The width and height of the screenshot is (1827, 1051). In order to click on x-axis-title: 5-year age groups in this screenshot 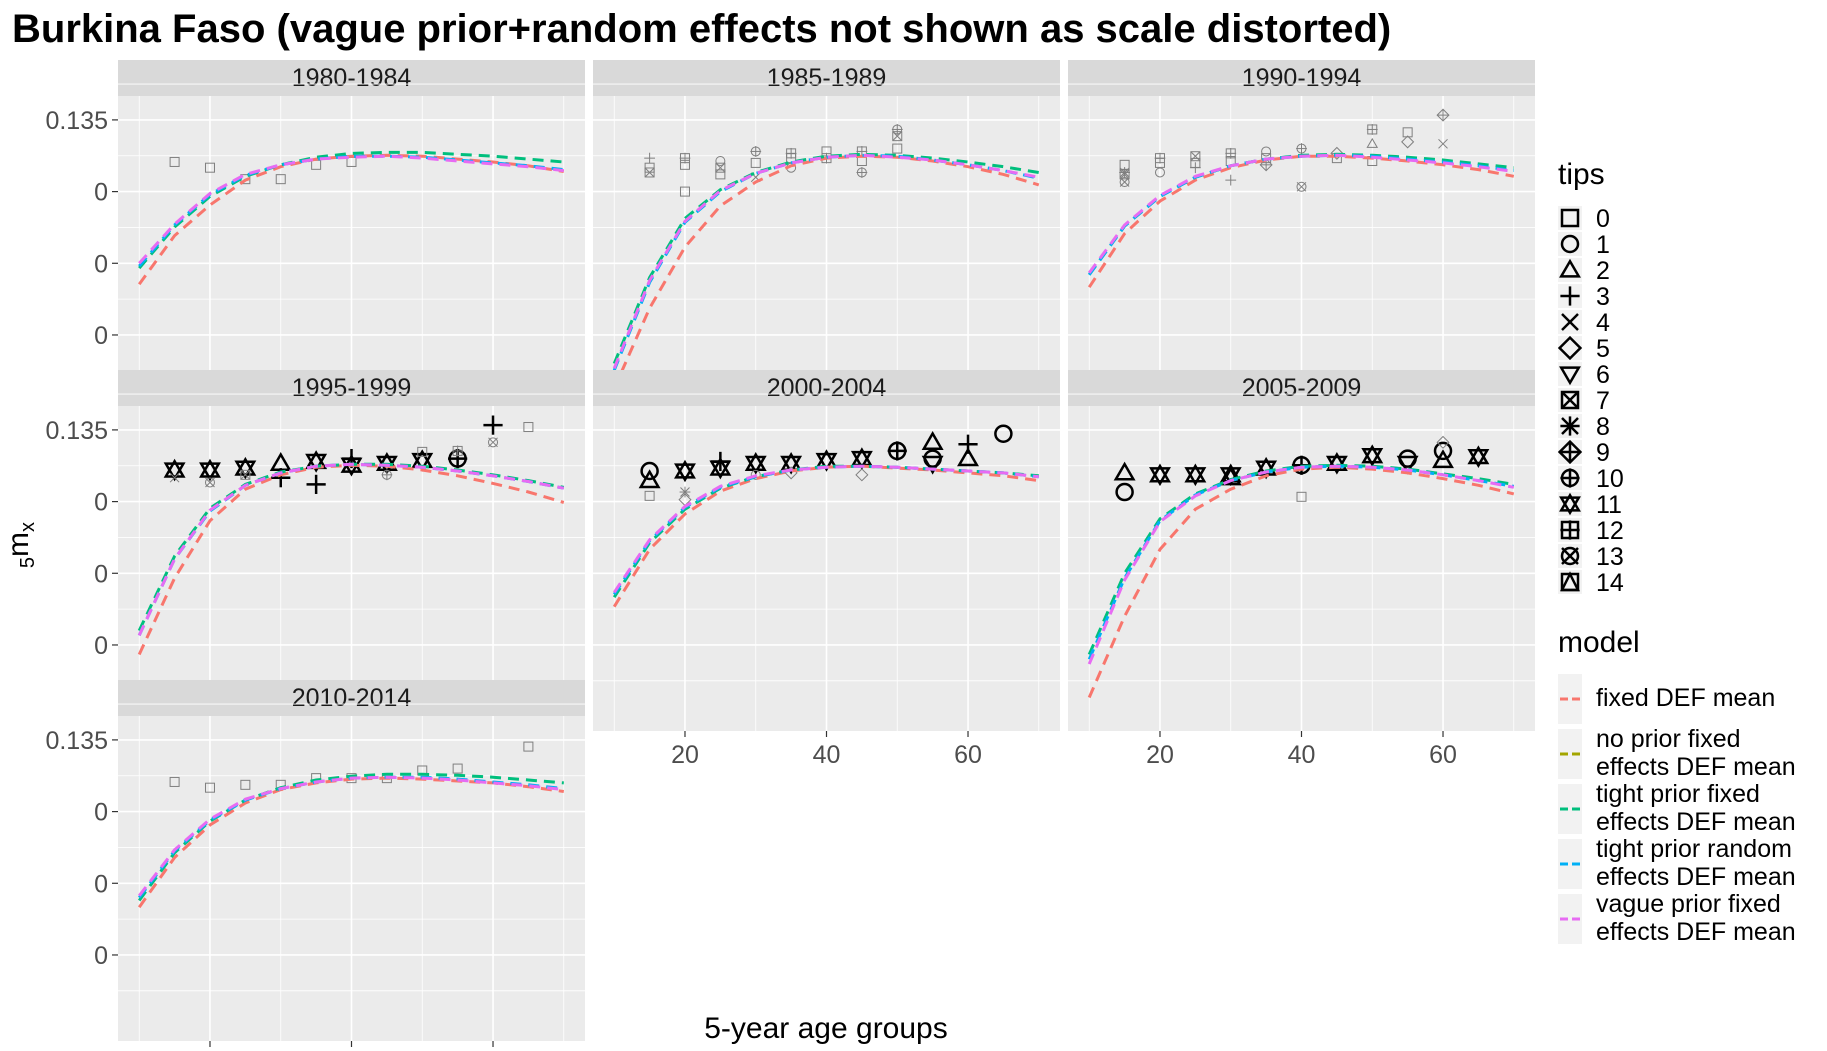, I will do `click(826, 1028)`.